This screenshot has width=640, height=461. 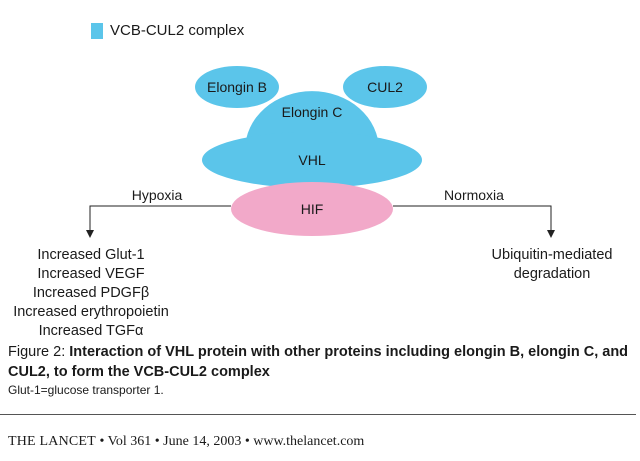 I want to click on elongin-b-label: Elongin B, so click(x=237, y=87).